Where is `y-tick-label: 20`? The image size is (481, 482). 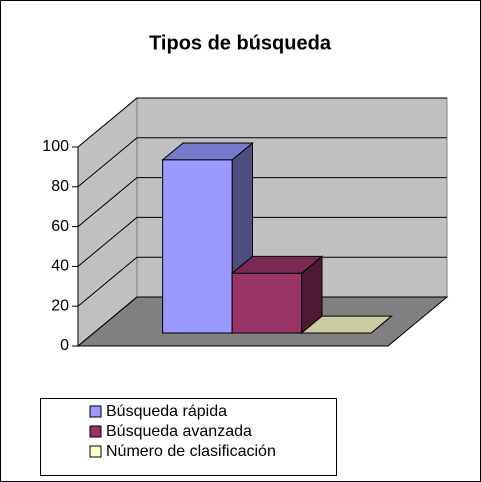 y-tick-label: 20 is located at coordinates (60, 305).